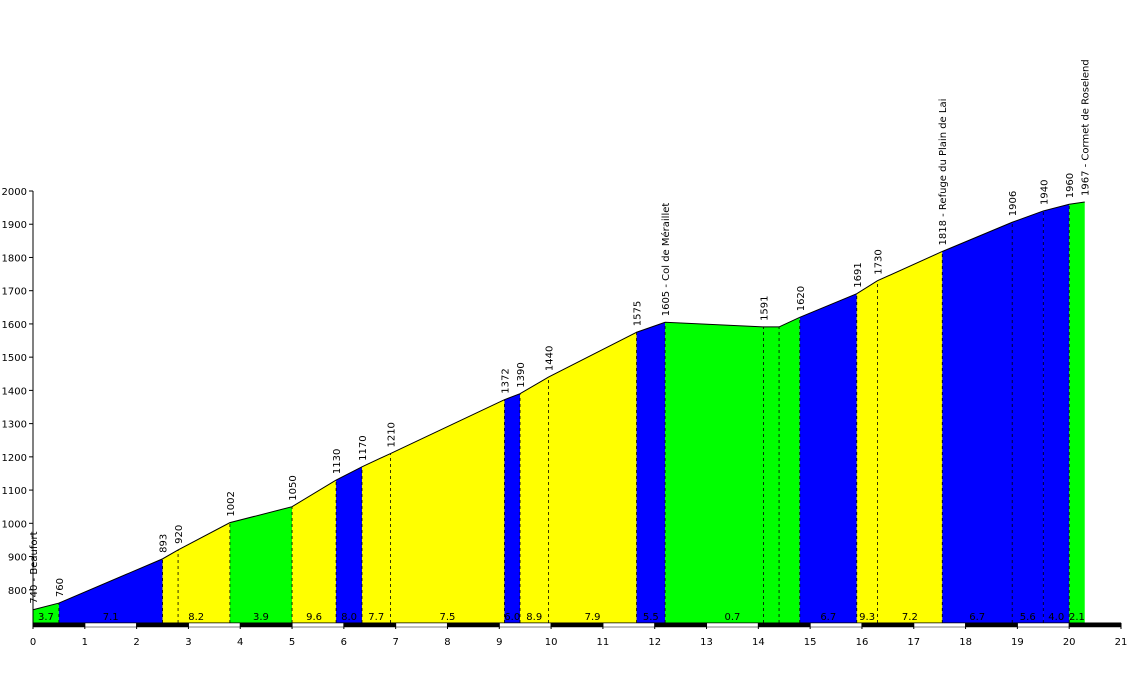 The image size is (1137, 673). I want to click on point-label-9: 1372, so click(505, 380).